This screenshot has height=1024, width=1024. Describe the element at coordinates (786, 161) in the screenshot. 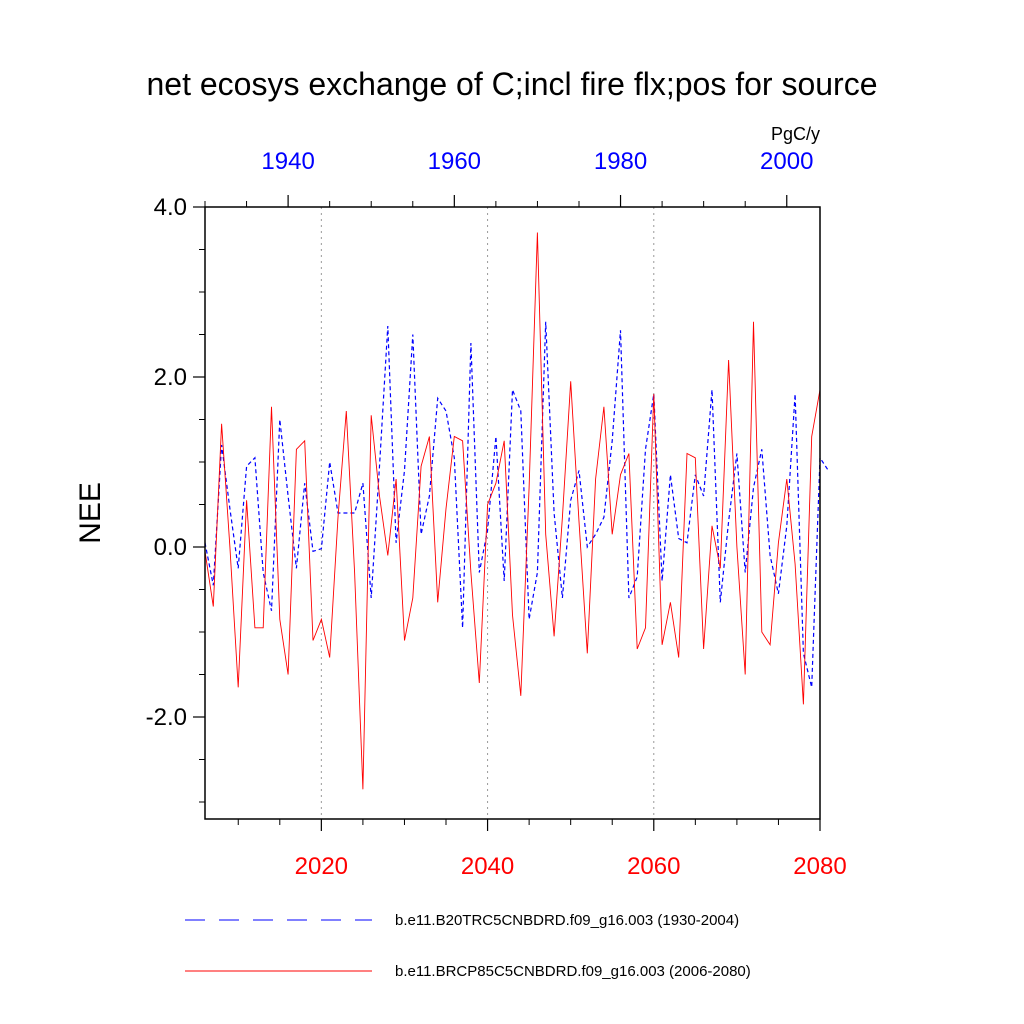

I see `x-top-tick-label: 2000` at that location.